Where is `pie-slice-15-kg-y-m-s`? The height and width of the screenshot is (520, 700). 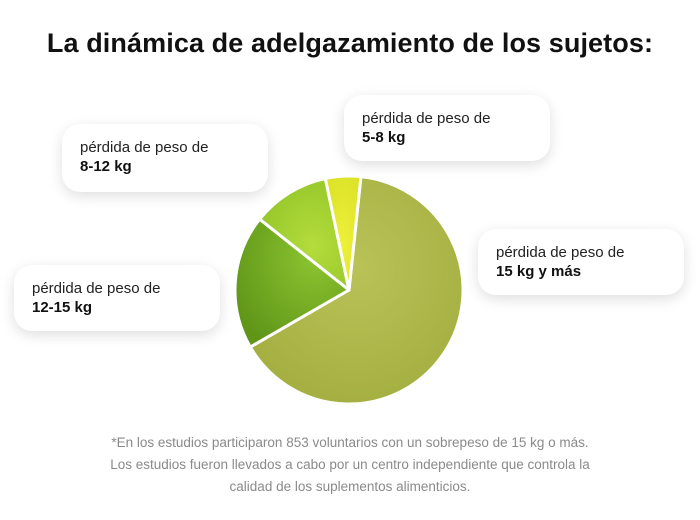 pie-slice-15-kg-y-m-s is located at coordinates (356, 290).